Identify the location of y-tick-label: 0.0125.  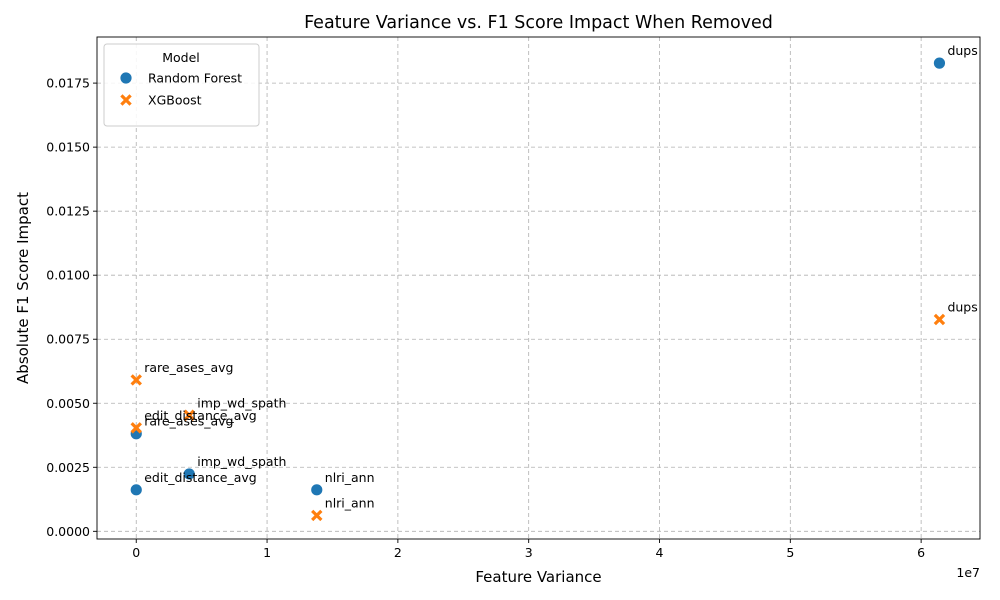
(68, 211).